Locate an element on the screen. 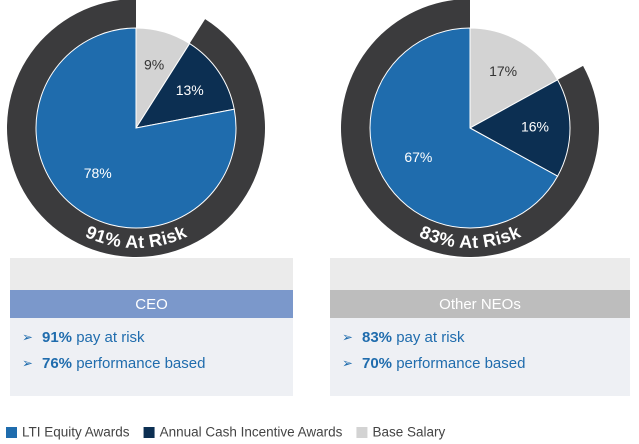 Image resolution: width=639 pixels, height=444 pixels. bullet-bold: 70% is located at coordinates (377, 363).